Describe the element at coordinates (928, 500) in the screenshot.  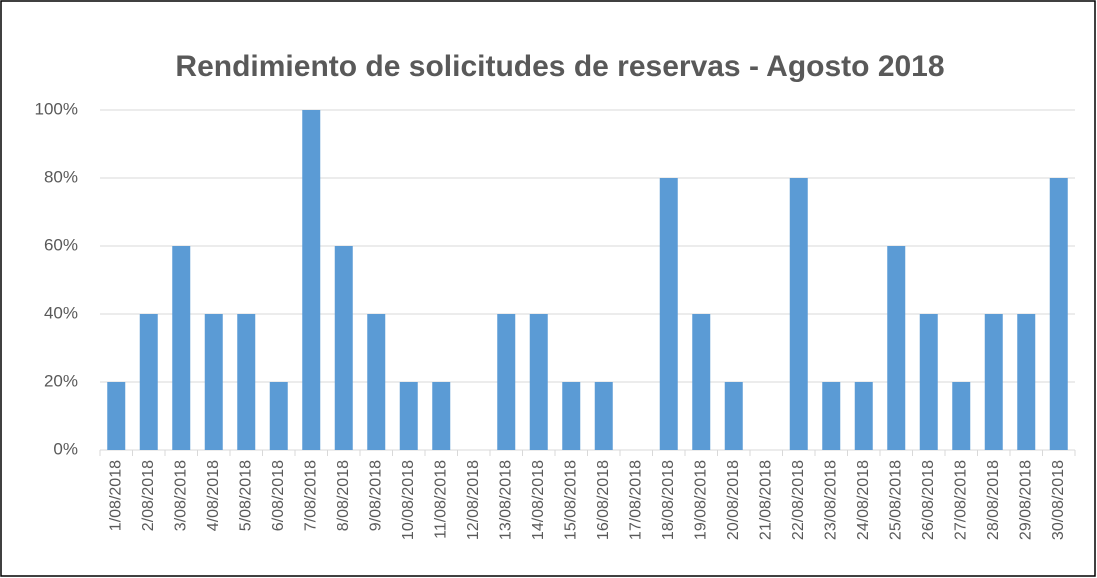
I see `x-tick-label: 26/08/2018` at that location.